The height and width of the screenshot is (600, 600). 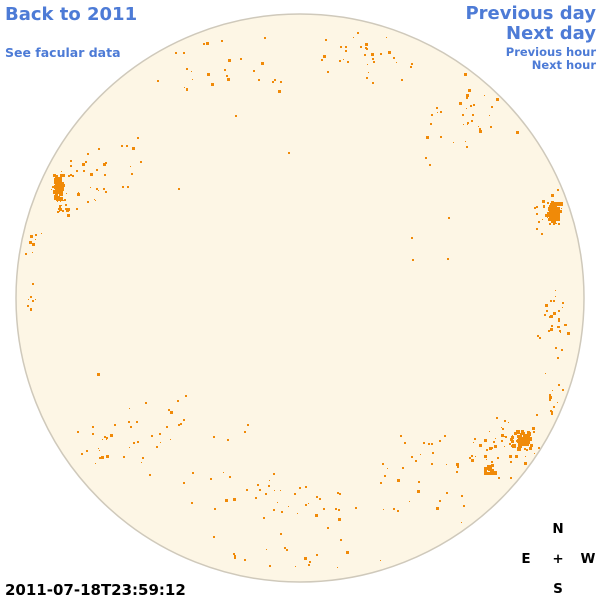 What do you see at coordinates (563, 65) in the screenshot?
I see `next-hour-link: Next hour` at bounding box center [563, 65].